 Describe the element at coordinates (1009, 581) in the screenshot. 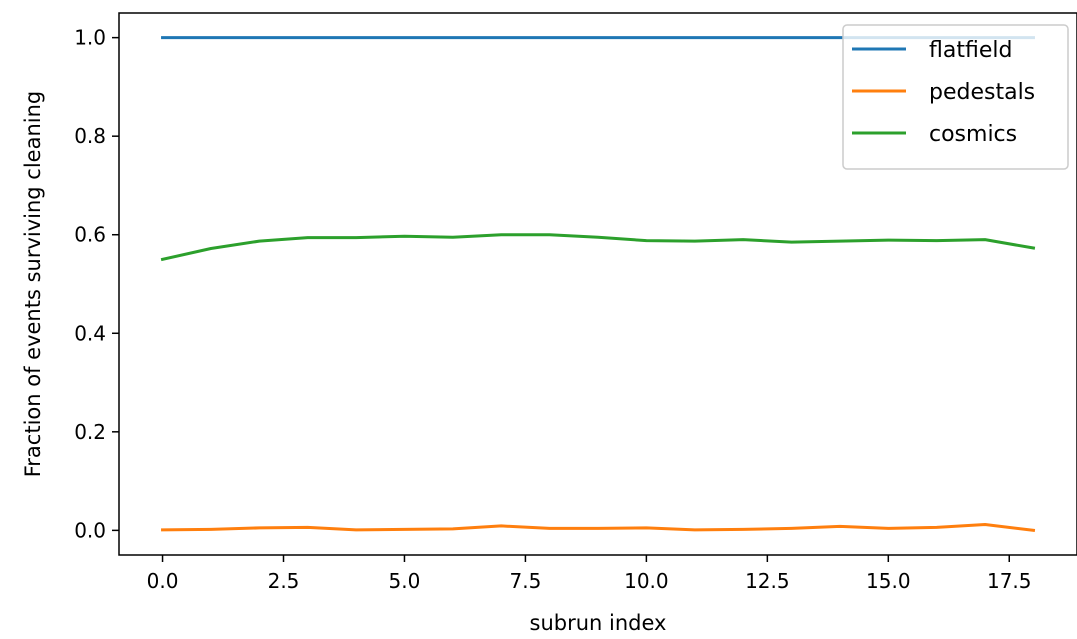

I see `x-tick-label: 17.5` at that location.